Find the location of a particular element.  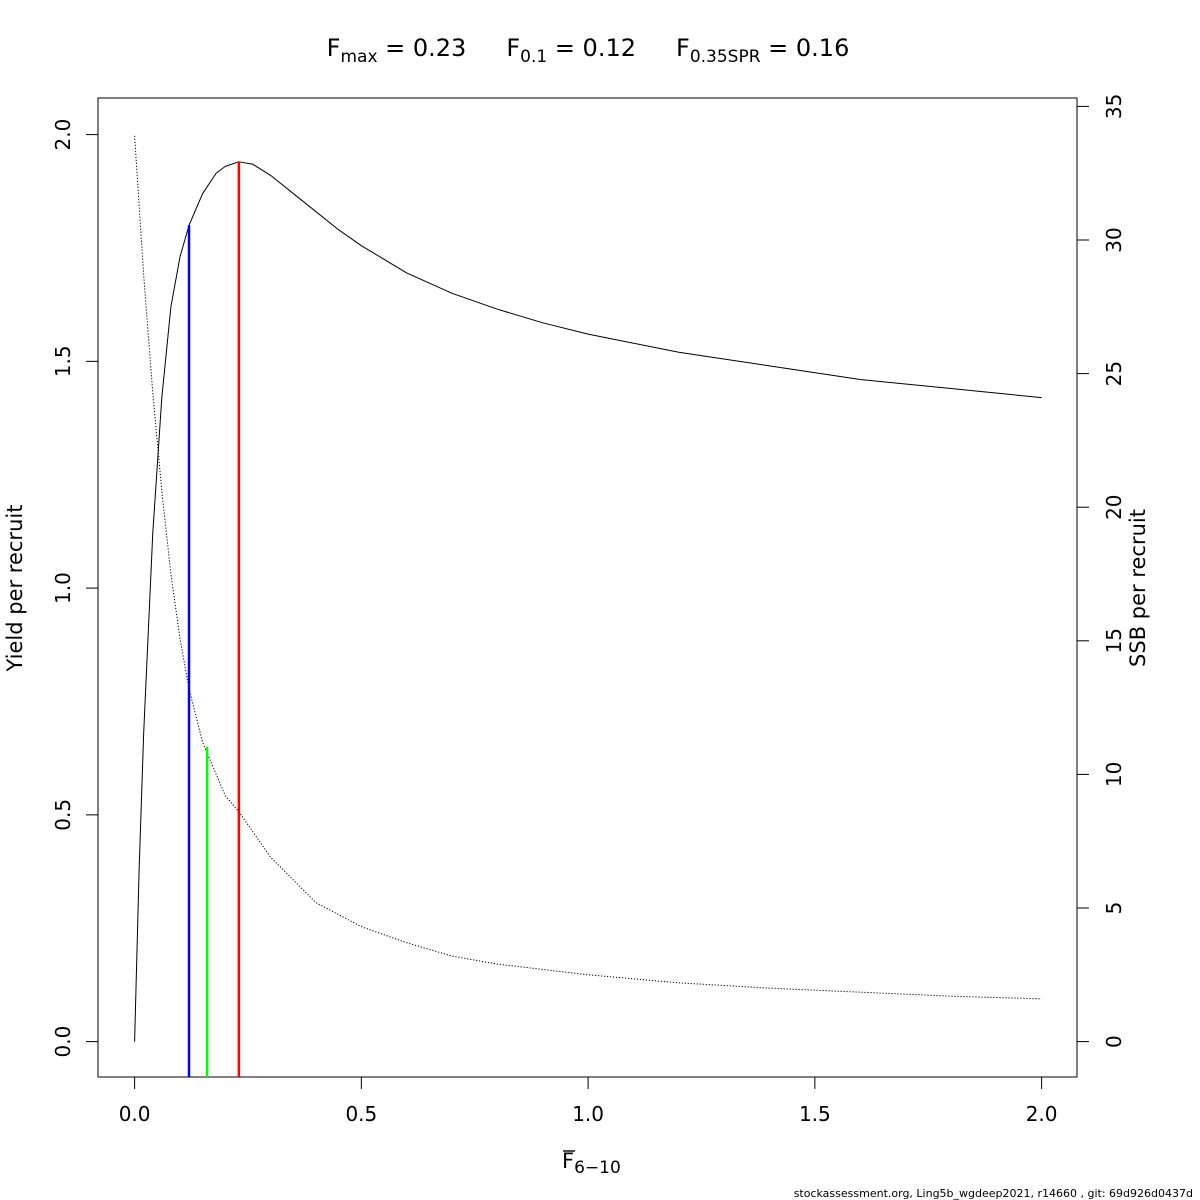

title-fmax-subscript: max is located at coordinates (358, 57).